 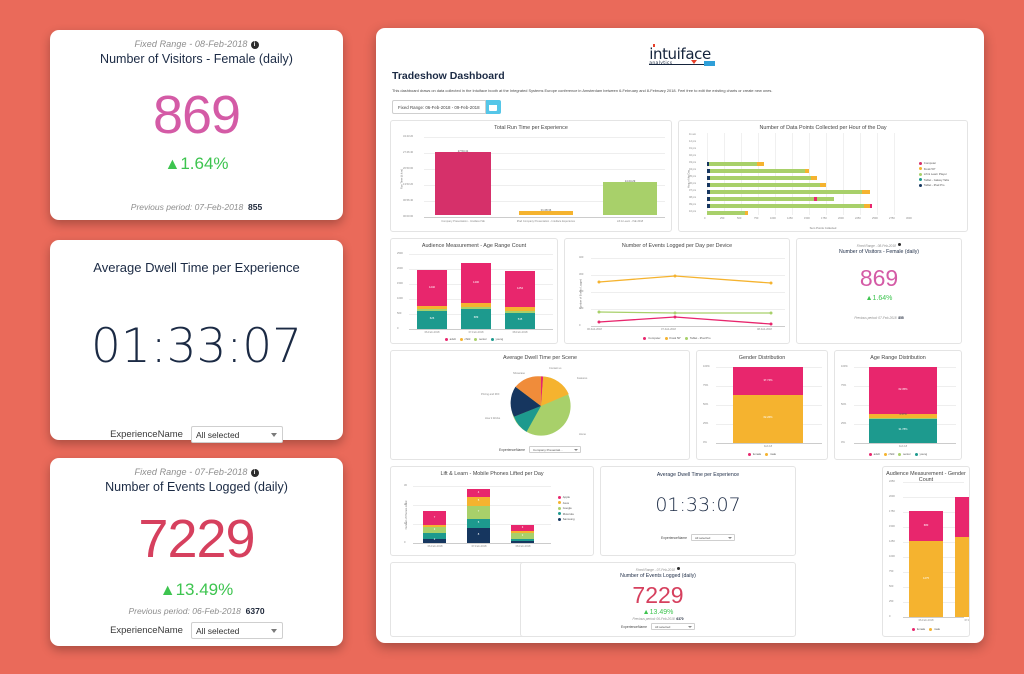 I want to click on pie-label: Showcase, so click(x=519, y=374).